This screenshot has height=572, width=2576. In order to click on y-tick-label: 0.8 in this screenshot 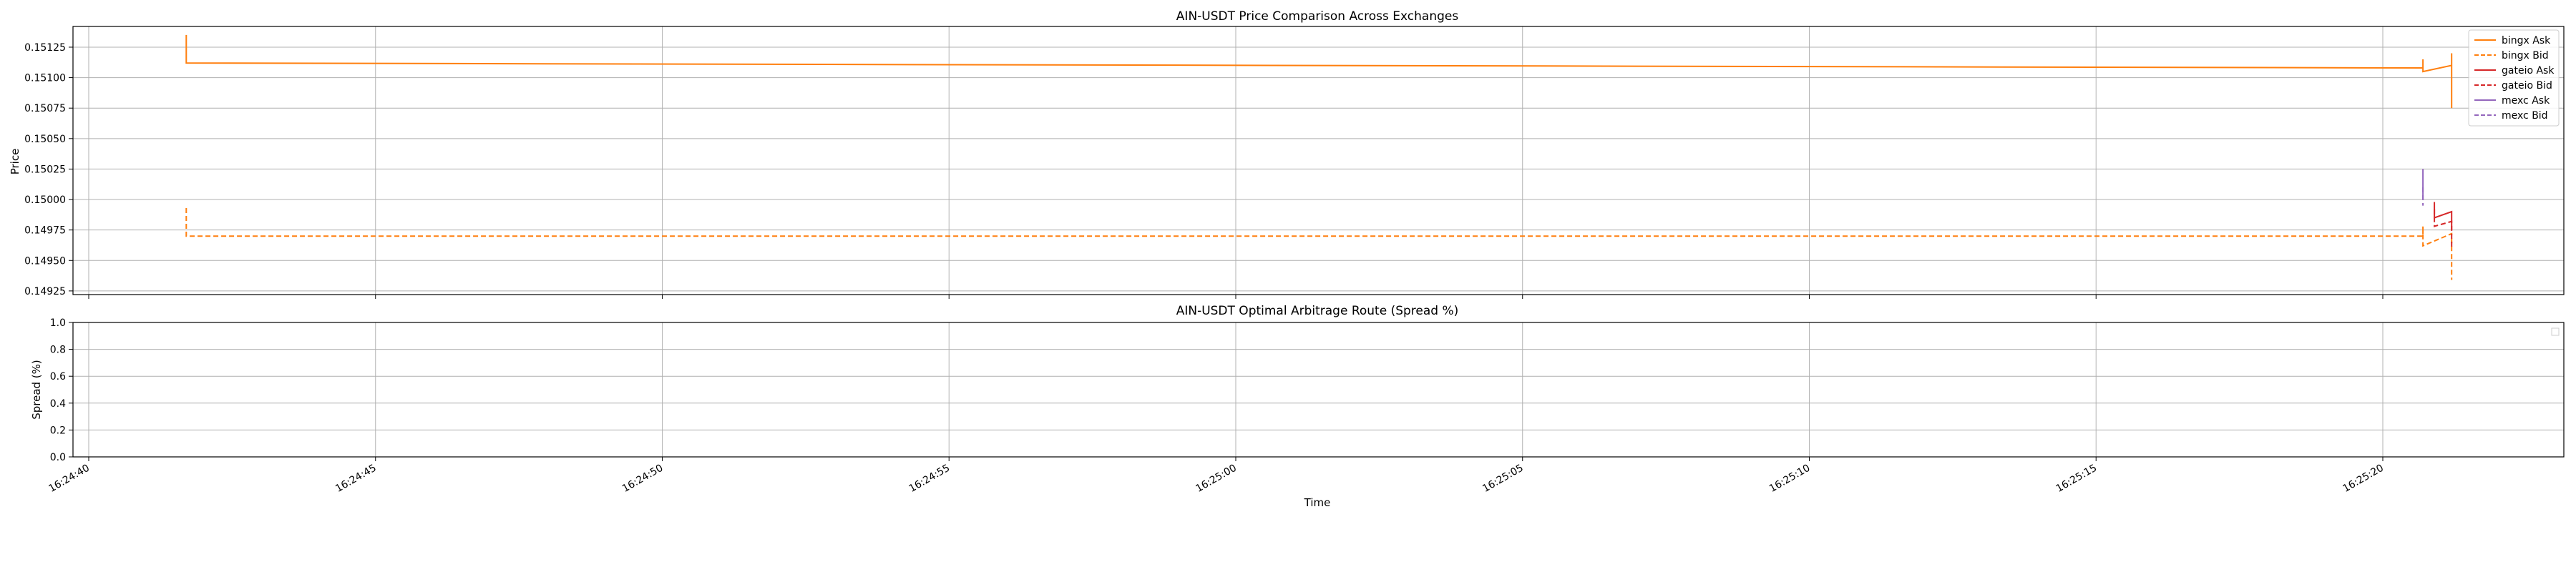, I will do `click(58, 350)`.